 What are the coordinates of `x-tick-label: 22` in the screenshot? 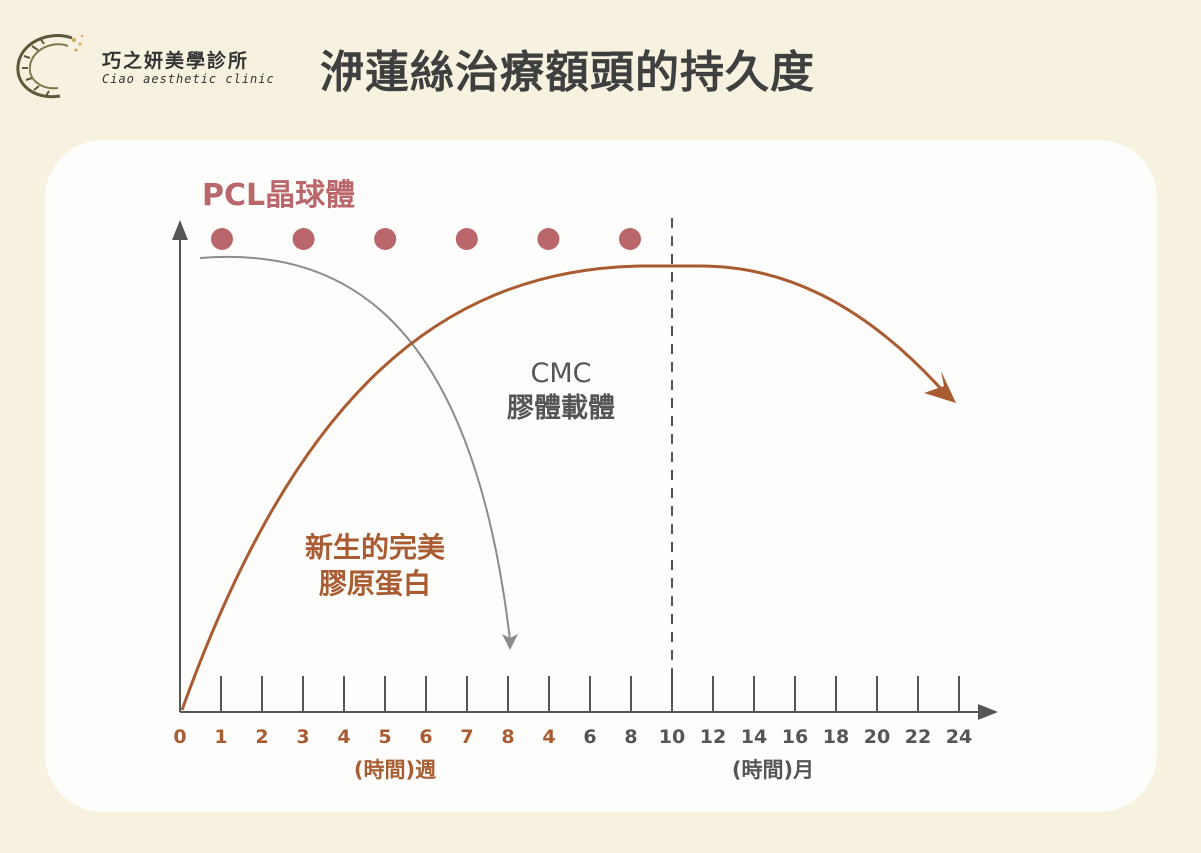 It's located at (918, 737).